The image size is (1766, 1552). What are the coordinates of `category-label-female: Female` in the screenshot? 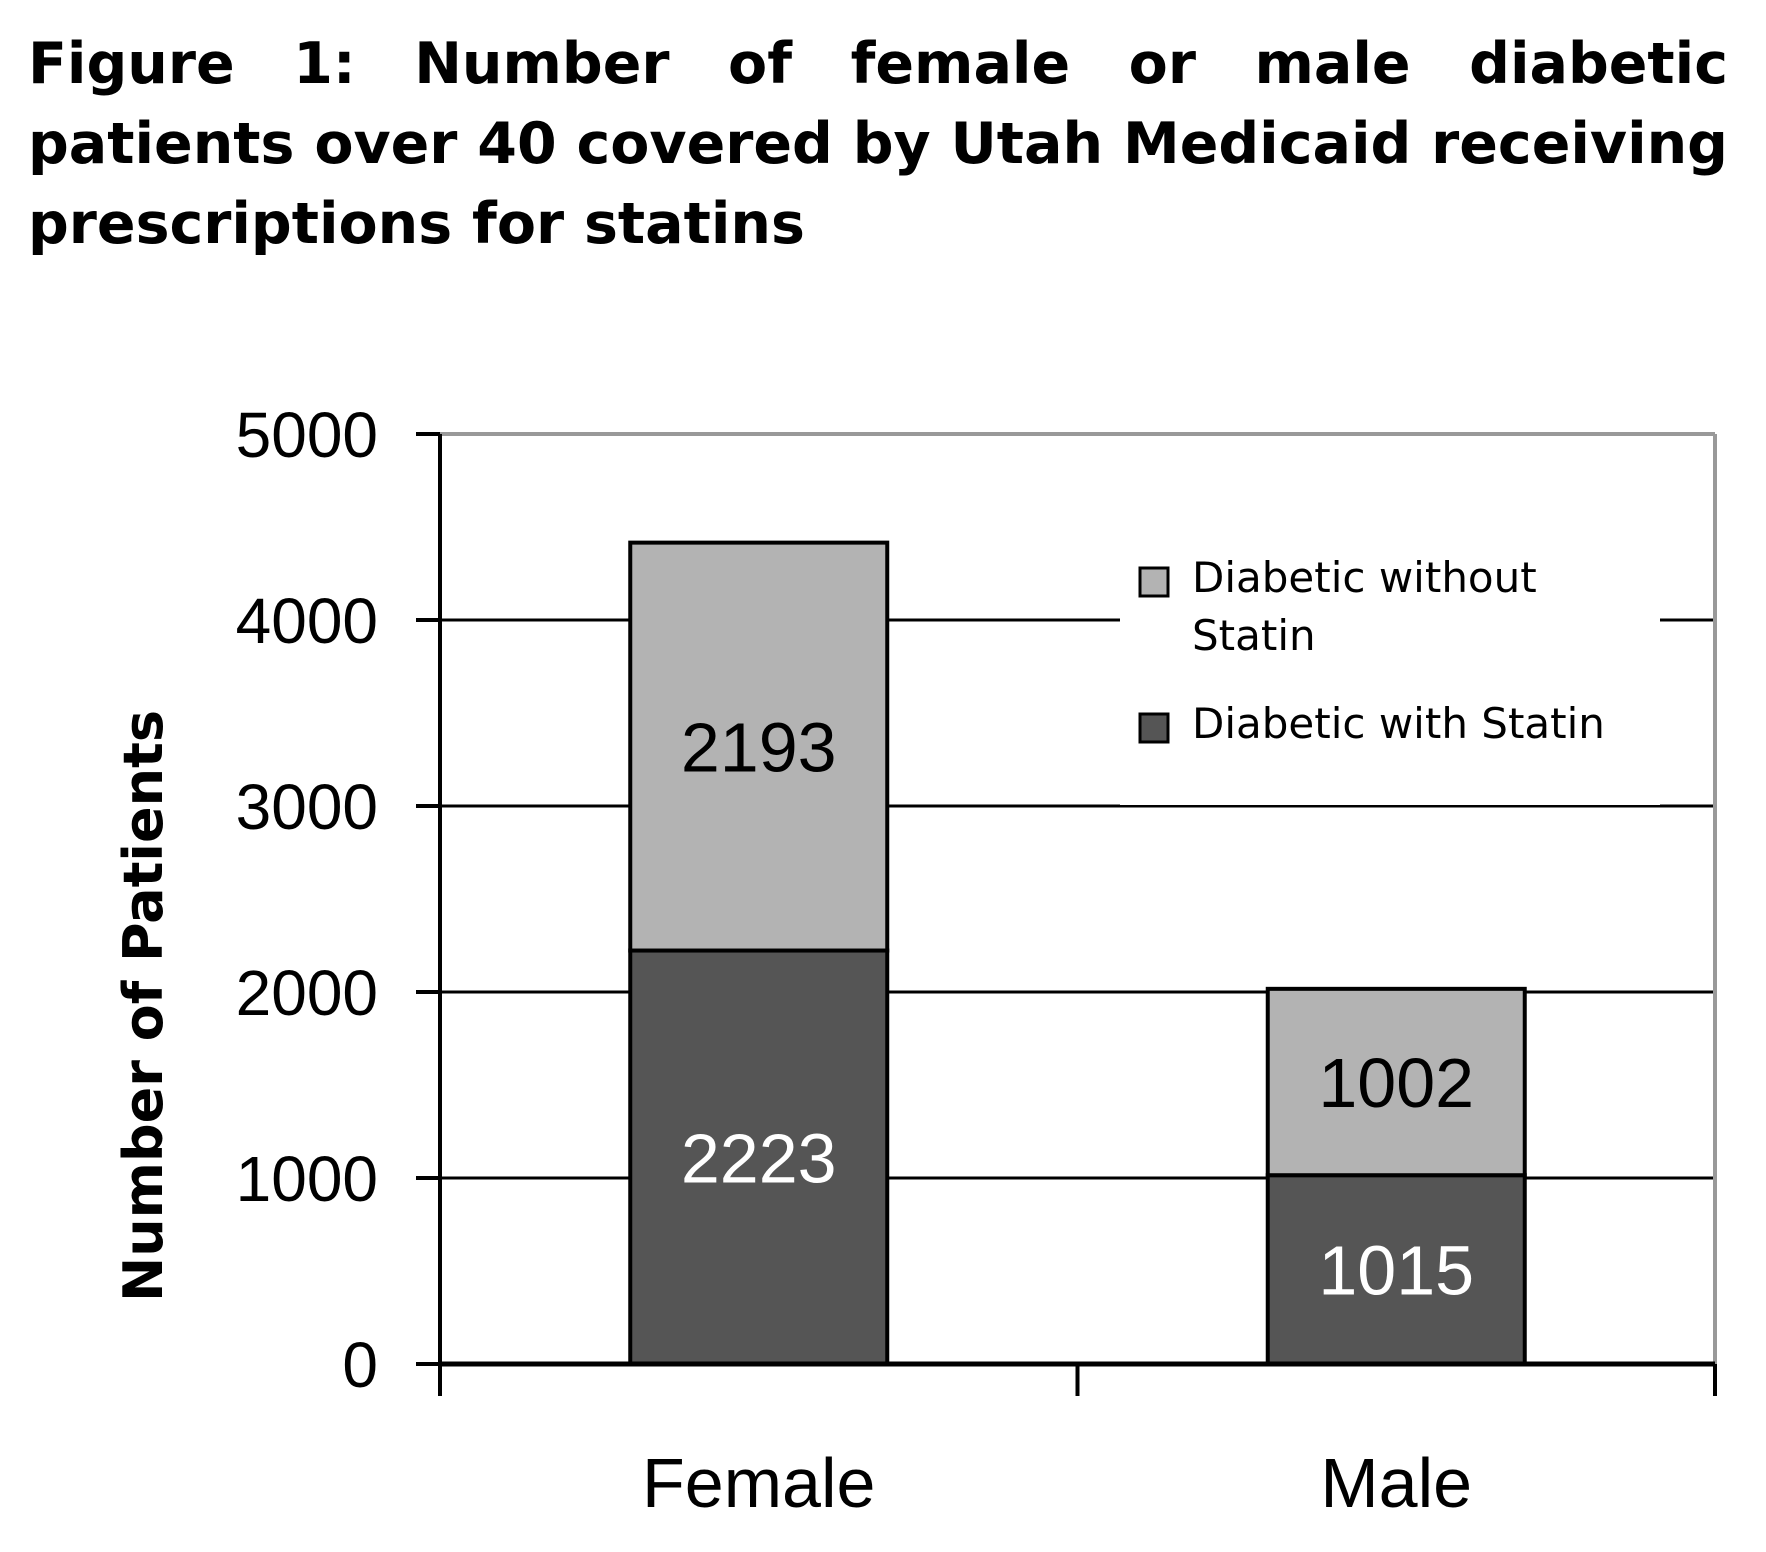 It's located at (758, 1483).